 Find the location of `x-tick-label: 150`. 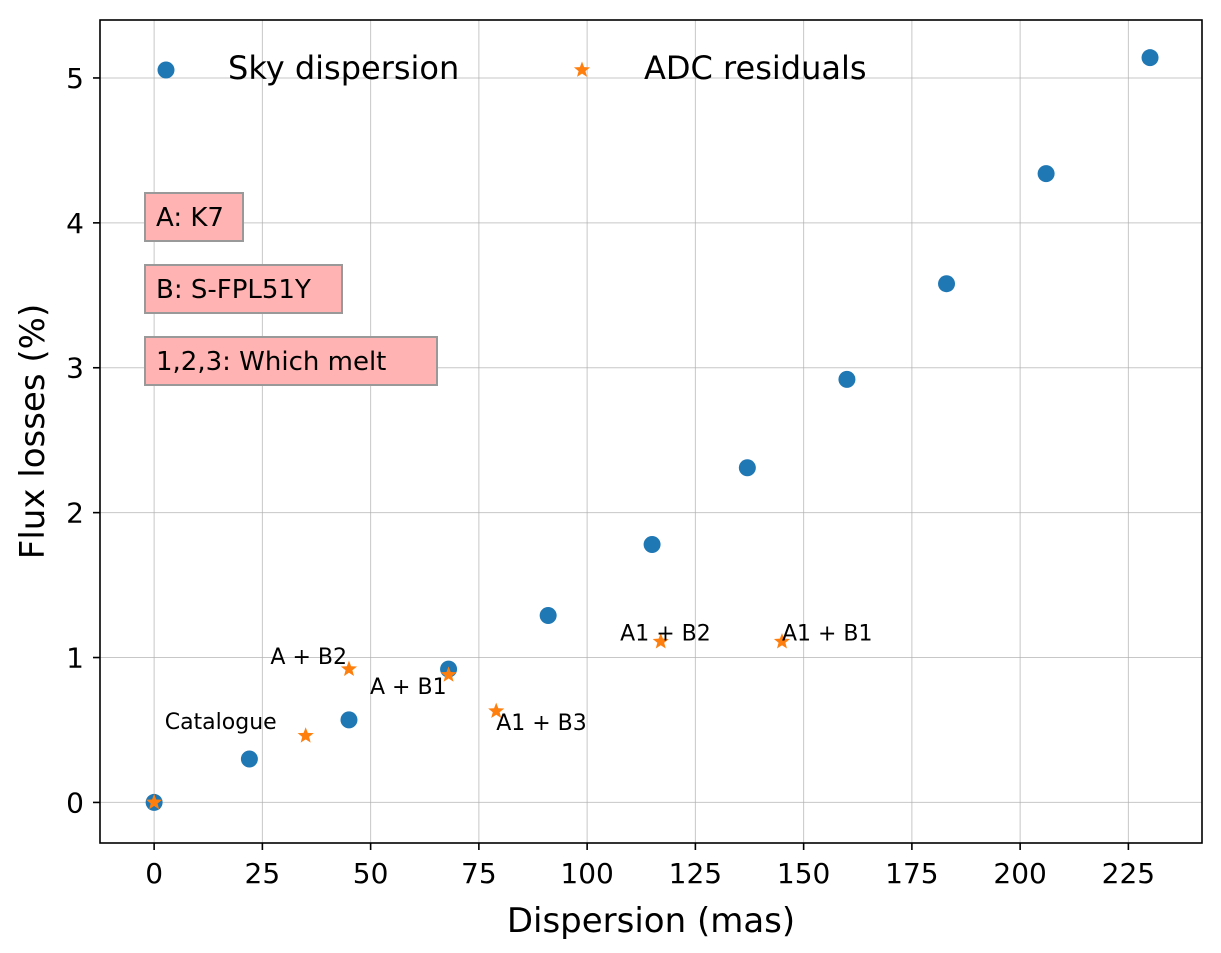

x-tick-label: 150 is located at coordinates (803, 873).